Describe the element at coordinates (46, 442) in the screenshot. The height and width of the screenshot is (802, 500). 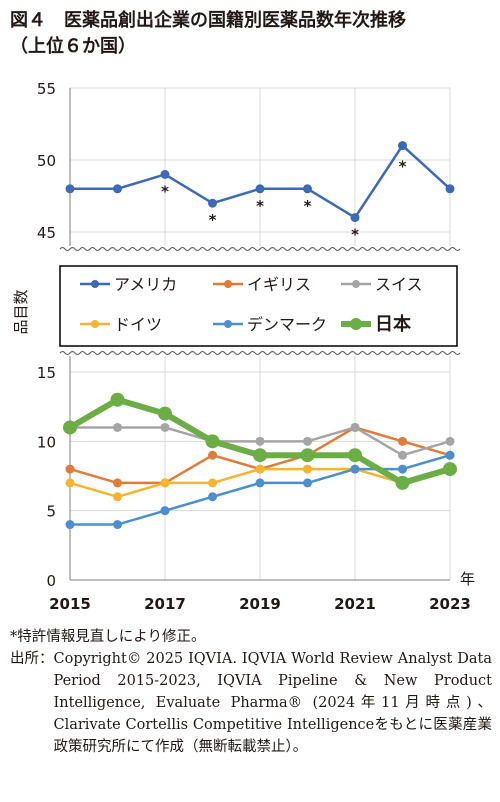
I see `y-tick-label: 10` at that location.